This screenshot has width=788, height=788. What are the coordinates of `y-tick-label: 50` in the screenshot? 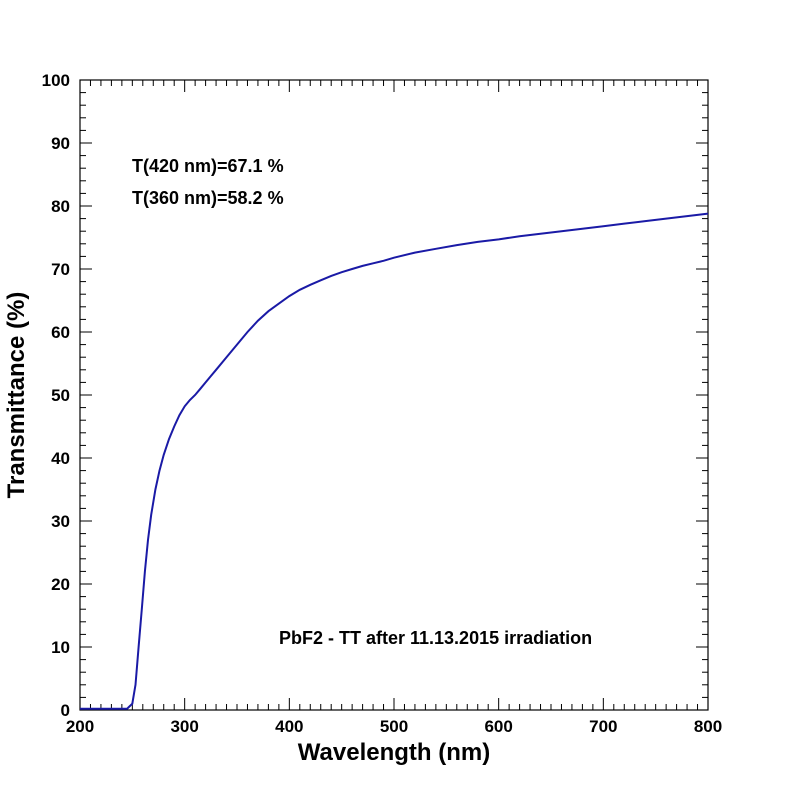 It's located at (60, 395).